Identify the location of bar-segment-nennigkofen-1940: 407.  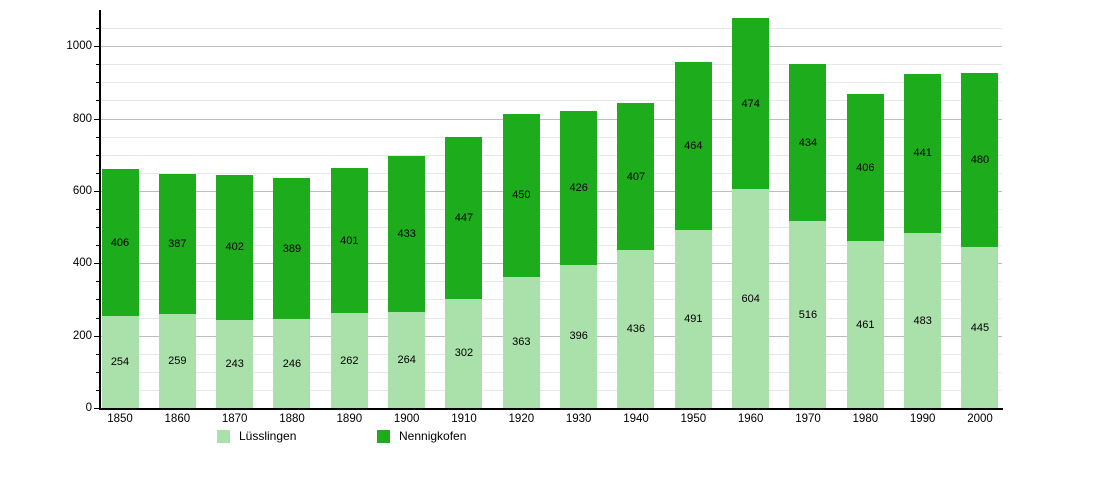
(636, 177).